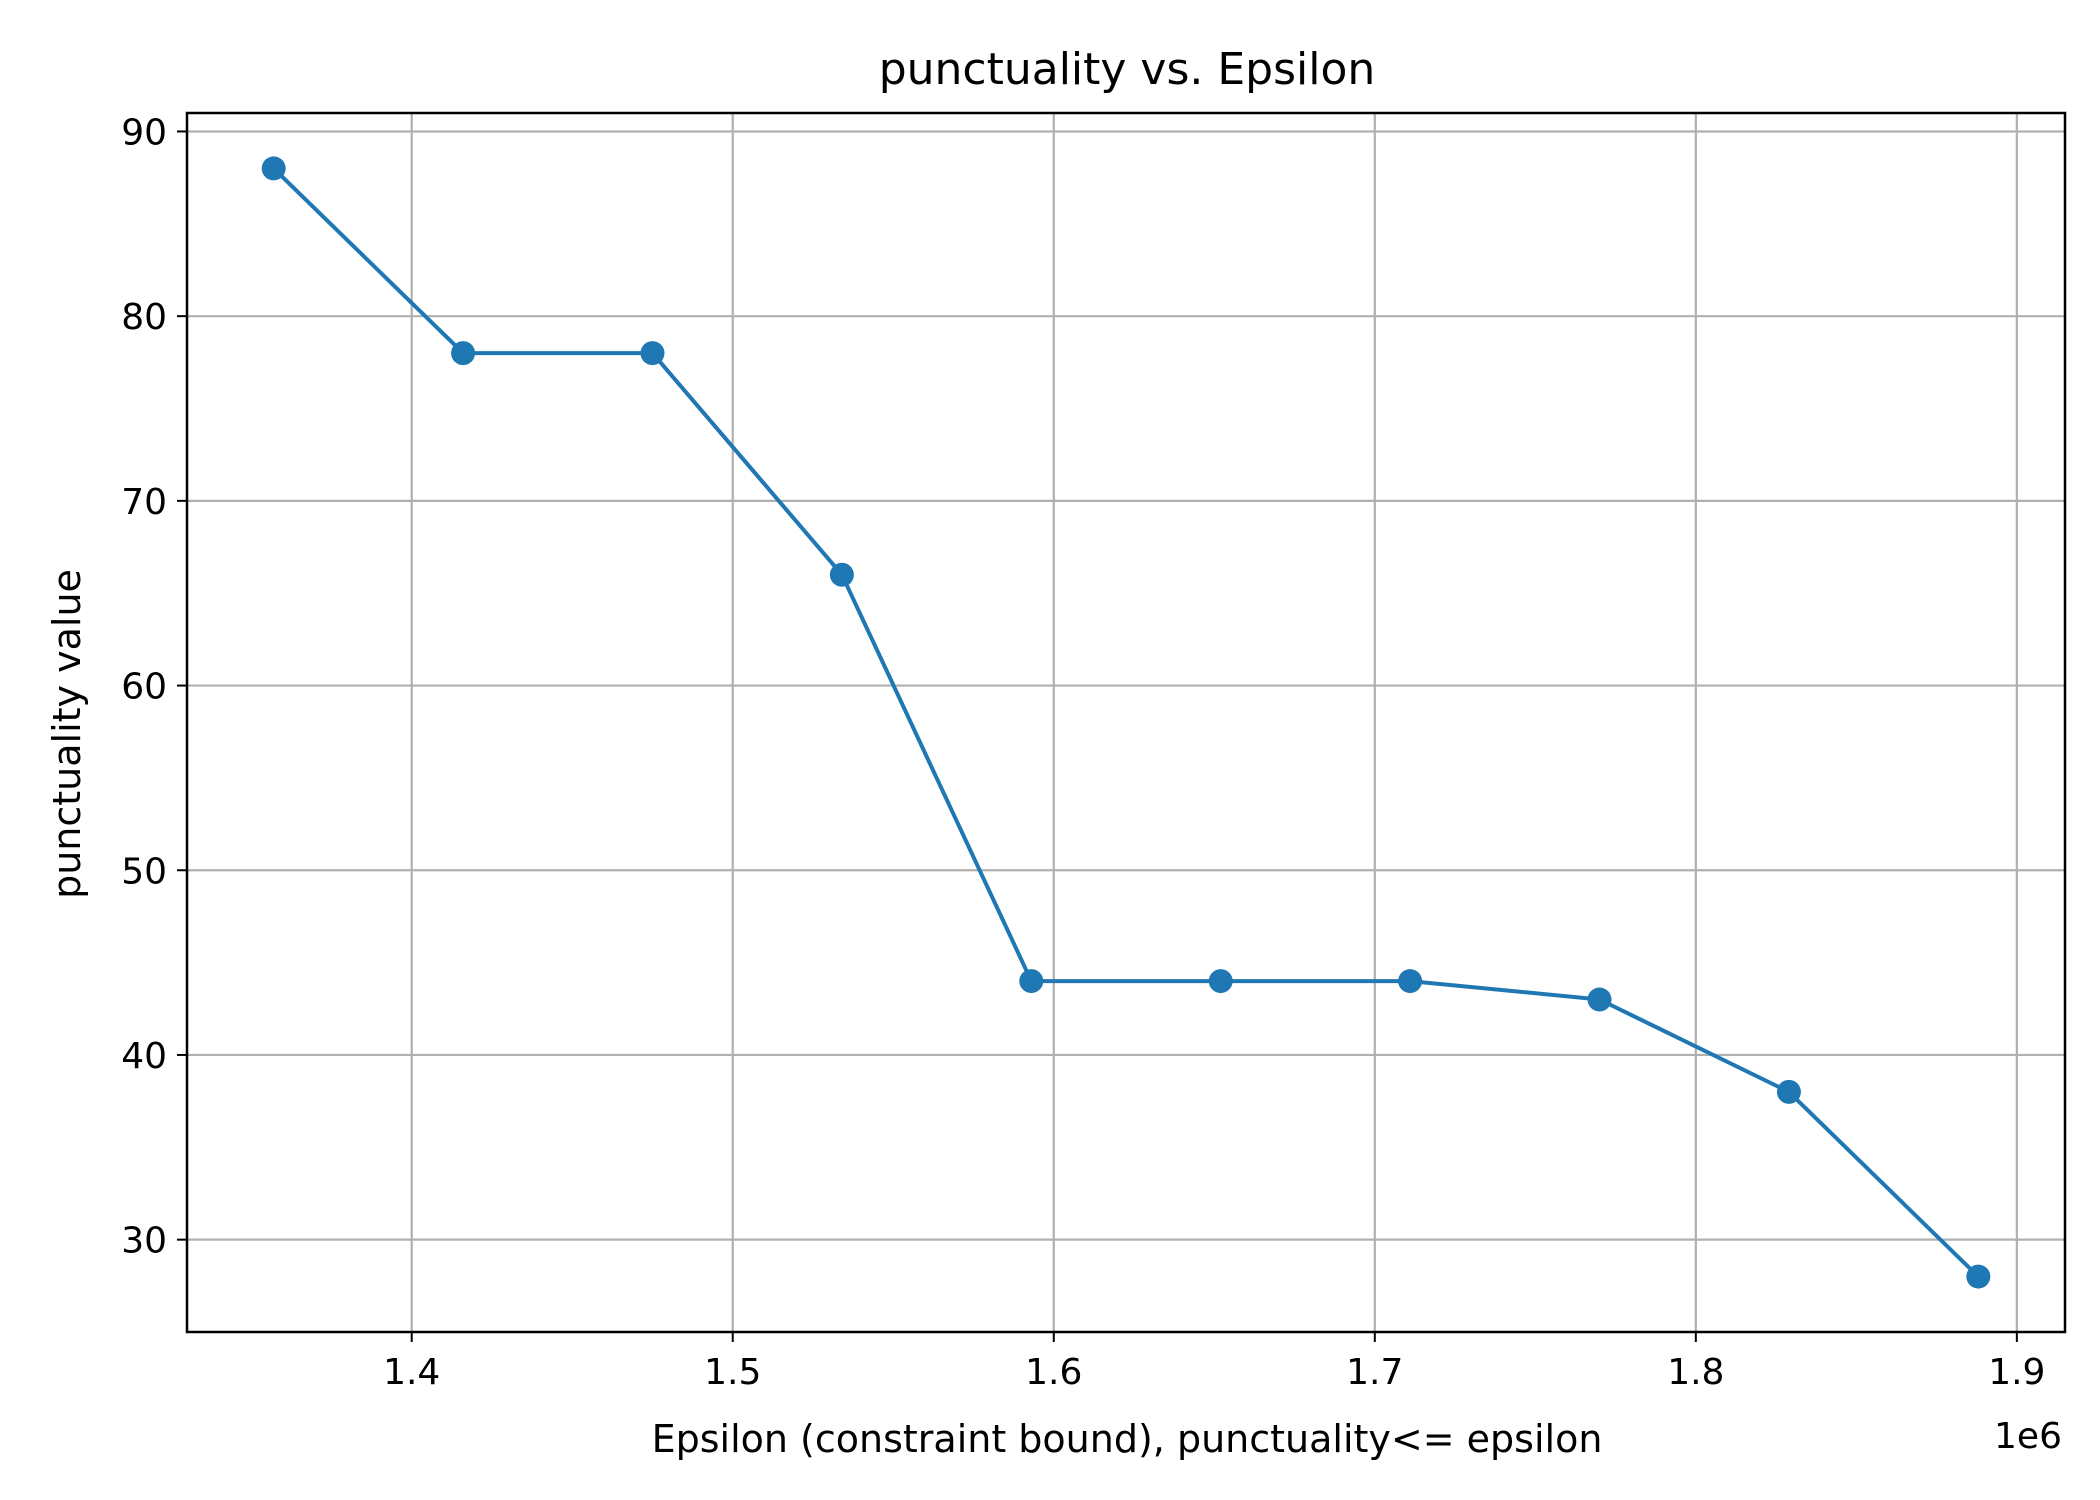  What do you see at coordinates (144, 317) in the screenshot?
I see `y-tick-label: 80` at bounding box center [144, 317].